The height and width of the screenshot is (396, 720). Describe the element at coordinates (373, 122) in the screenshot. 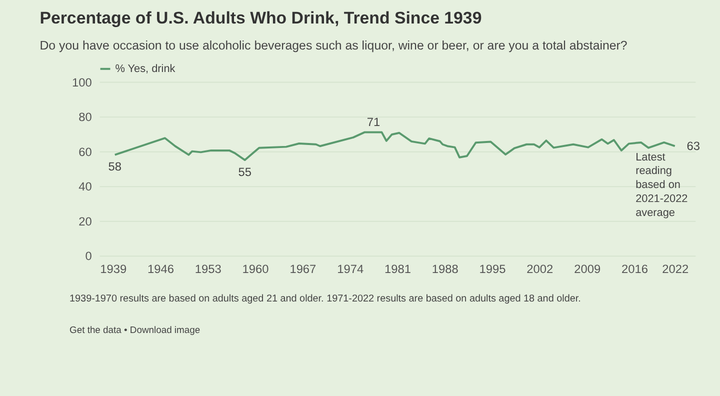

I see `annotation: 71` at that location.